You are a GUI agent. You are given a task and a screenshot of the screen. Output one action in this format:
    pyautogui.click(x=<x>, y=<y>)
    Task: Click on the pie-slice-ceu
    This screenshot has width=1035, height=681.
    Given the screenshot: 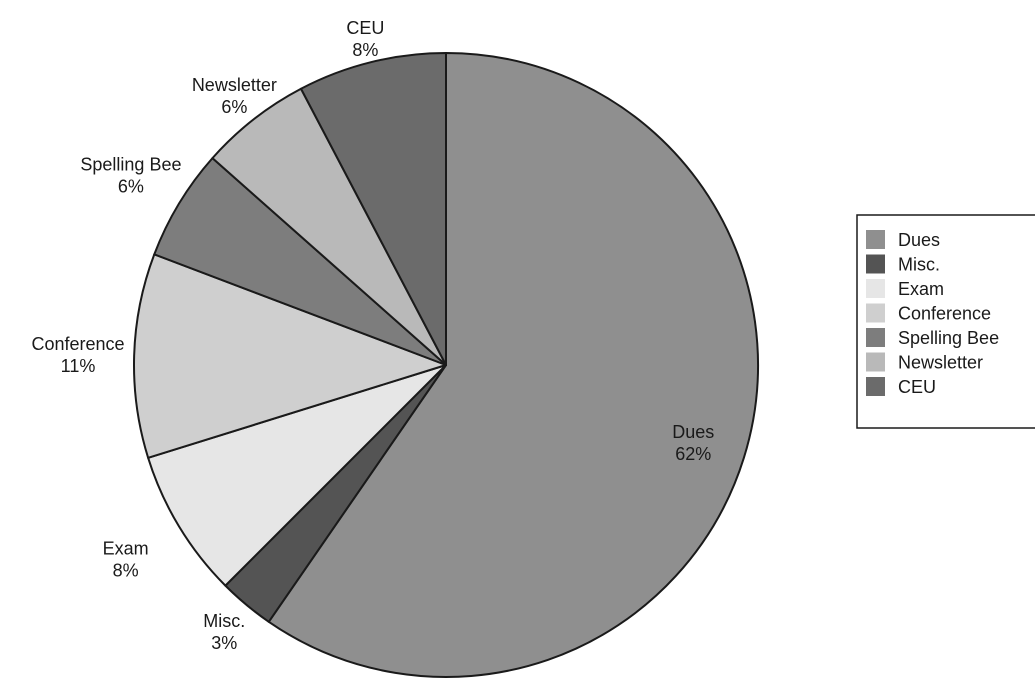 What is the action you would take?
    pyautogui.click(x=373, y=209)
    